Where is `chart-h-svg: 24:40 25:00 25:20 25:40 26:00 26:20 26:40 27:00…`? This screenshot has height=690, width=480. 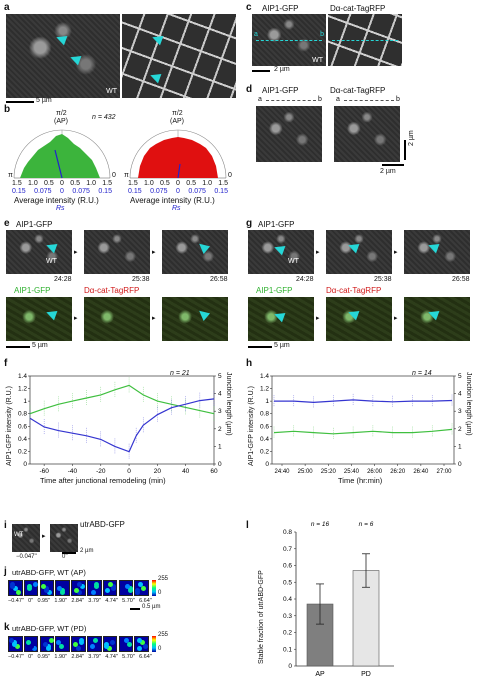
chart-h-svg: 24:40 25:00 25:20 25:40 26:00 26:20 26:40 27:00… is located at coordinates (361, 424).